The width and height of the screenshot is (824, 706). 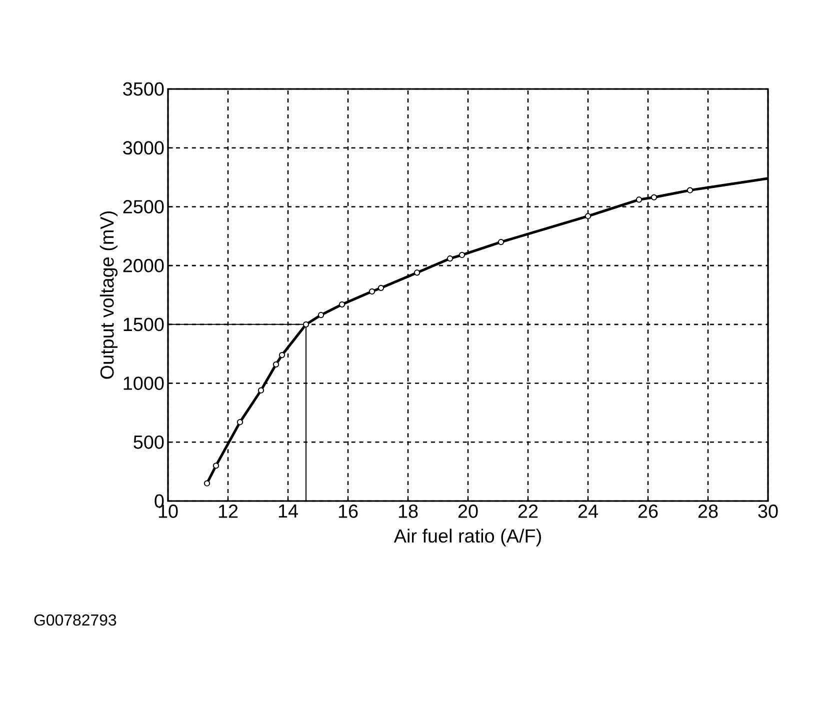 I want to click on x-tick-label: 12, so click(x=228, y=511).